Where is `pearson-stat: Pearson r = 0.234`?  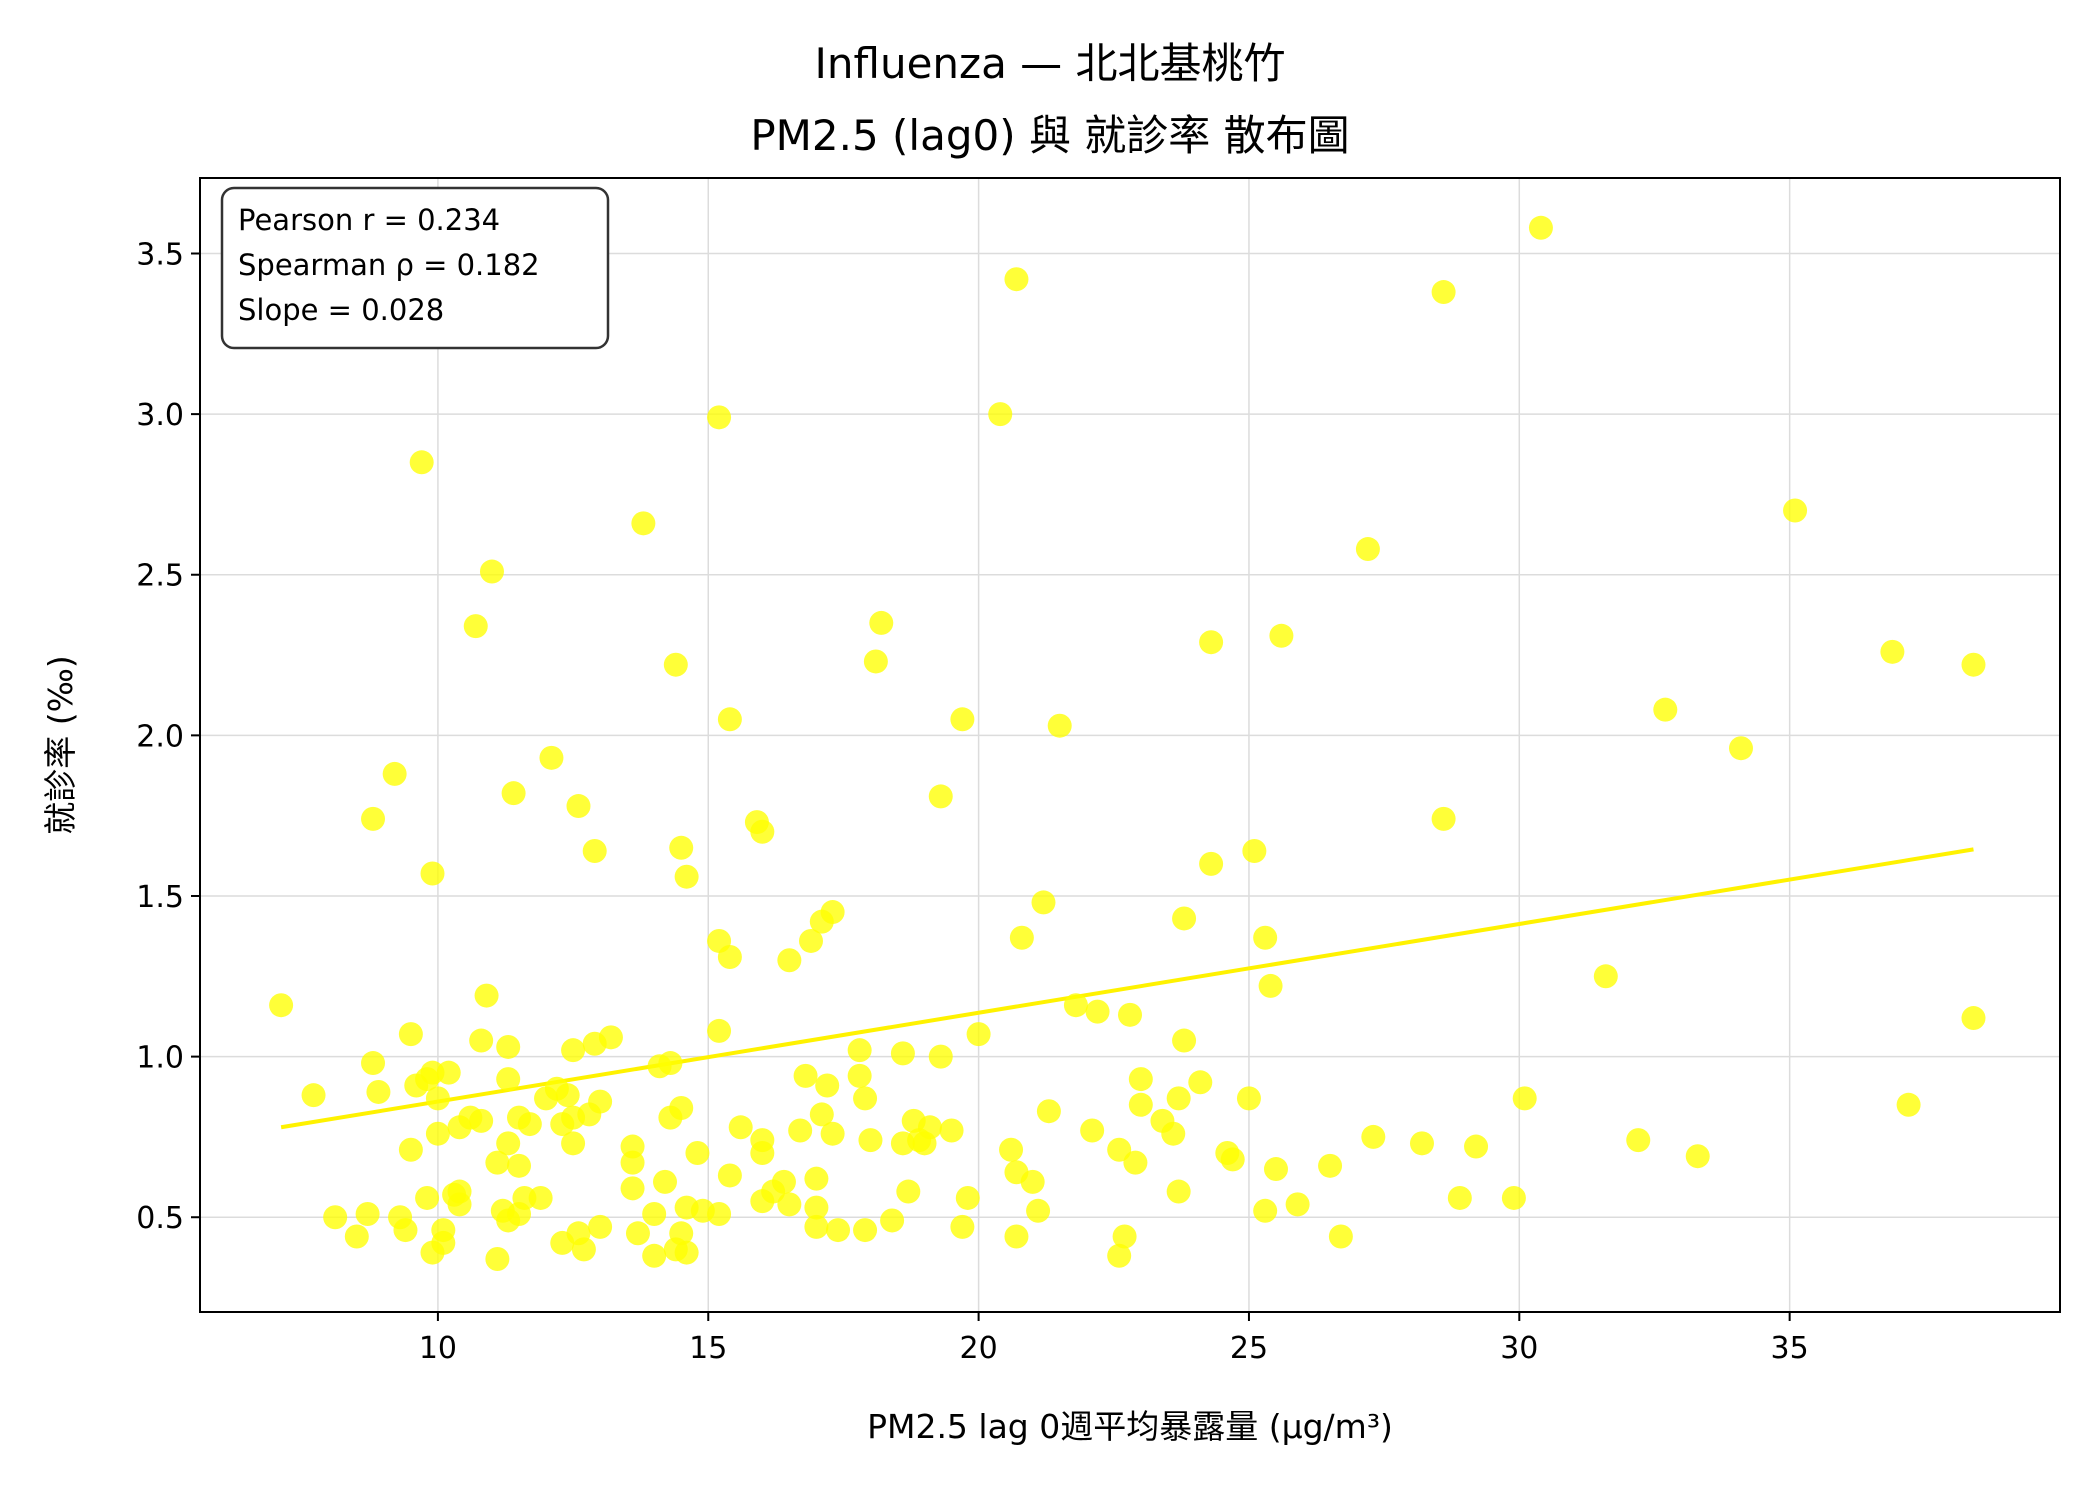
pearson-stat: Pearson r = 0.234 is located at coordinates (369, 220).